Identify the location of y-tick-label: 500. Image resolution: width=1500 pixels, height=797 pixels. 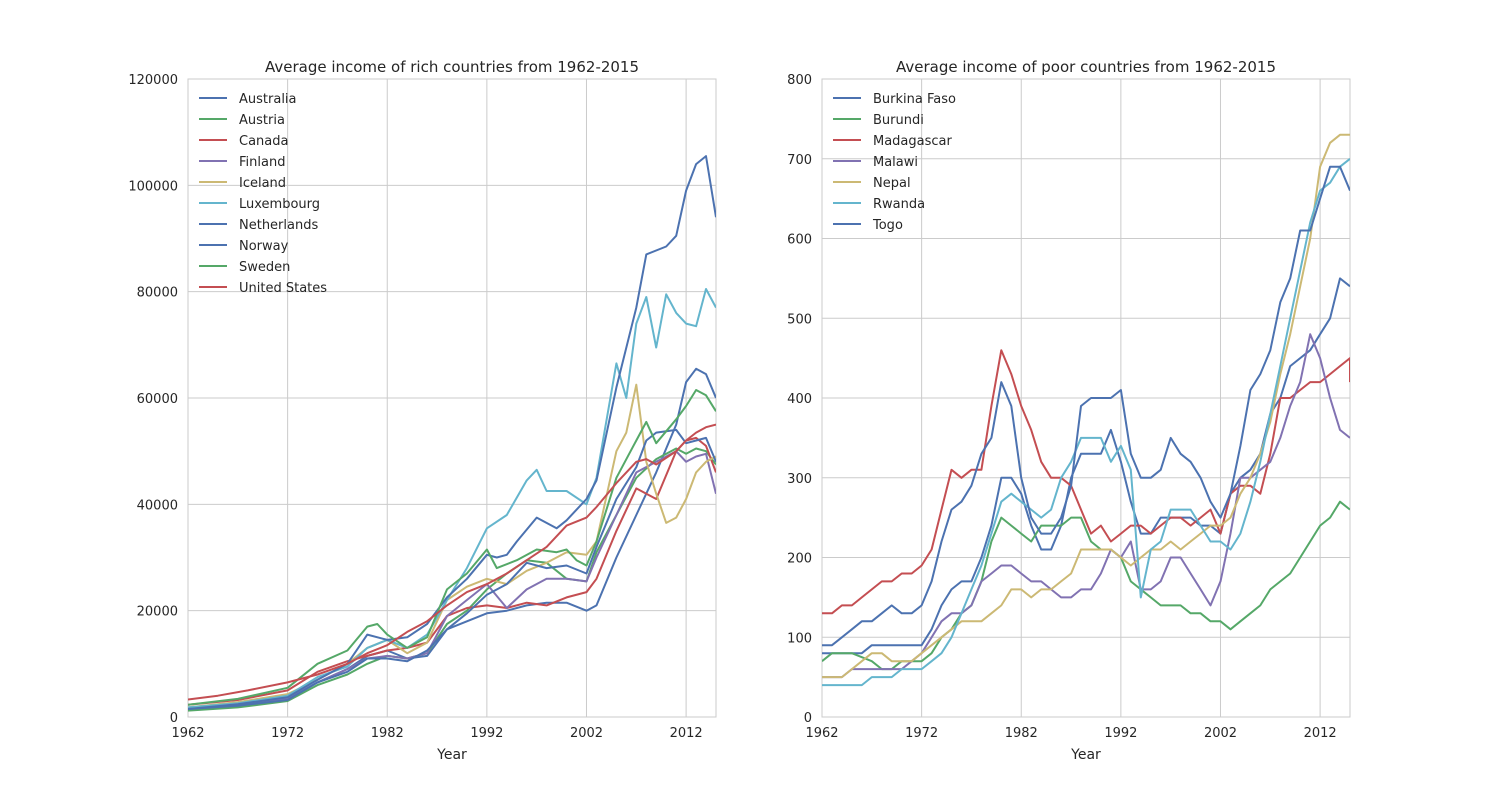
(799, 319).